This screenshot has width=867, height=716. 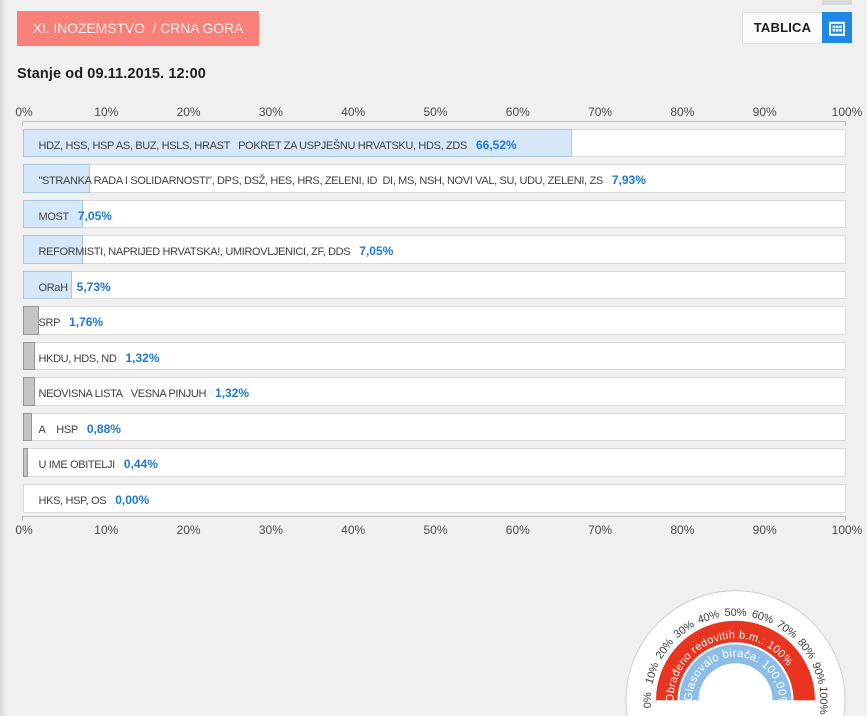 I want to click on svg-text: 0%, so click(x=648, y=700).